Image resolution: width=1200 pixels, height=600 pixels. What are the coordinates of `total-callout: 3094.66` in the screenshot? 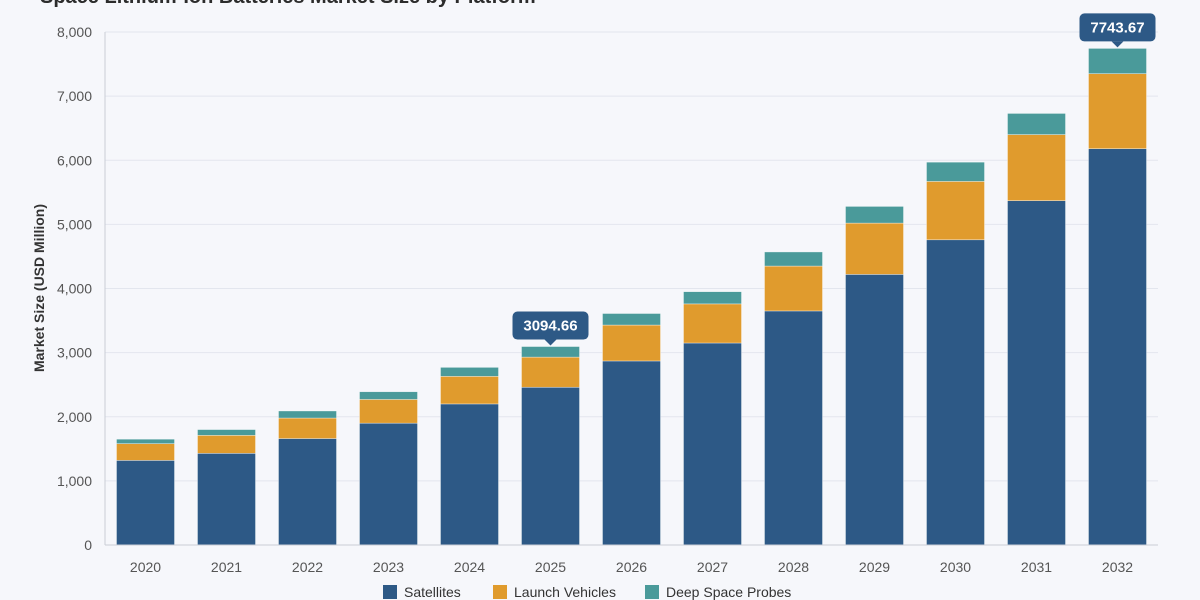 It's located at (550, 328).